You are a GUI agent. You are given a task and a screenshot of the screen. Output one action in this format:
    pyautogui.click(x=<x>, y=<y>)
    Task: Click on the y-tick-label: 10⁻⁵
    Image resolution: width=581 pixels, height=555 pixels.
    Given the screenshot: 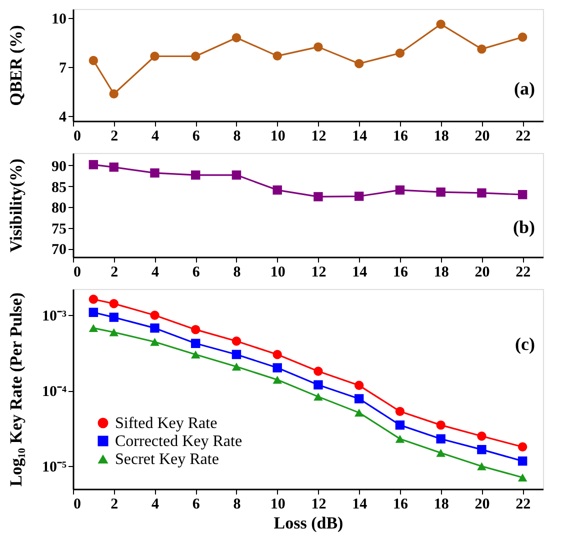 What is the action you would take?
    pyautogui.click(x=54, y=468)
    